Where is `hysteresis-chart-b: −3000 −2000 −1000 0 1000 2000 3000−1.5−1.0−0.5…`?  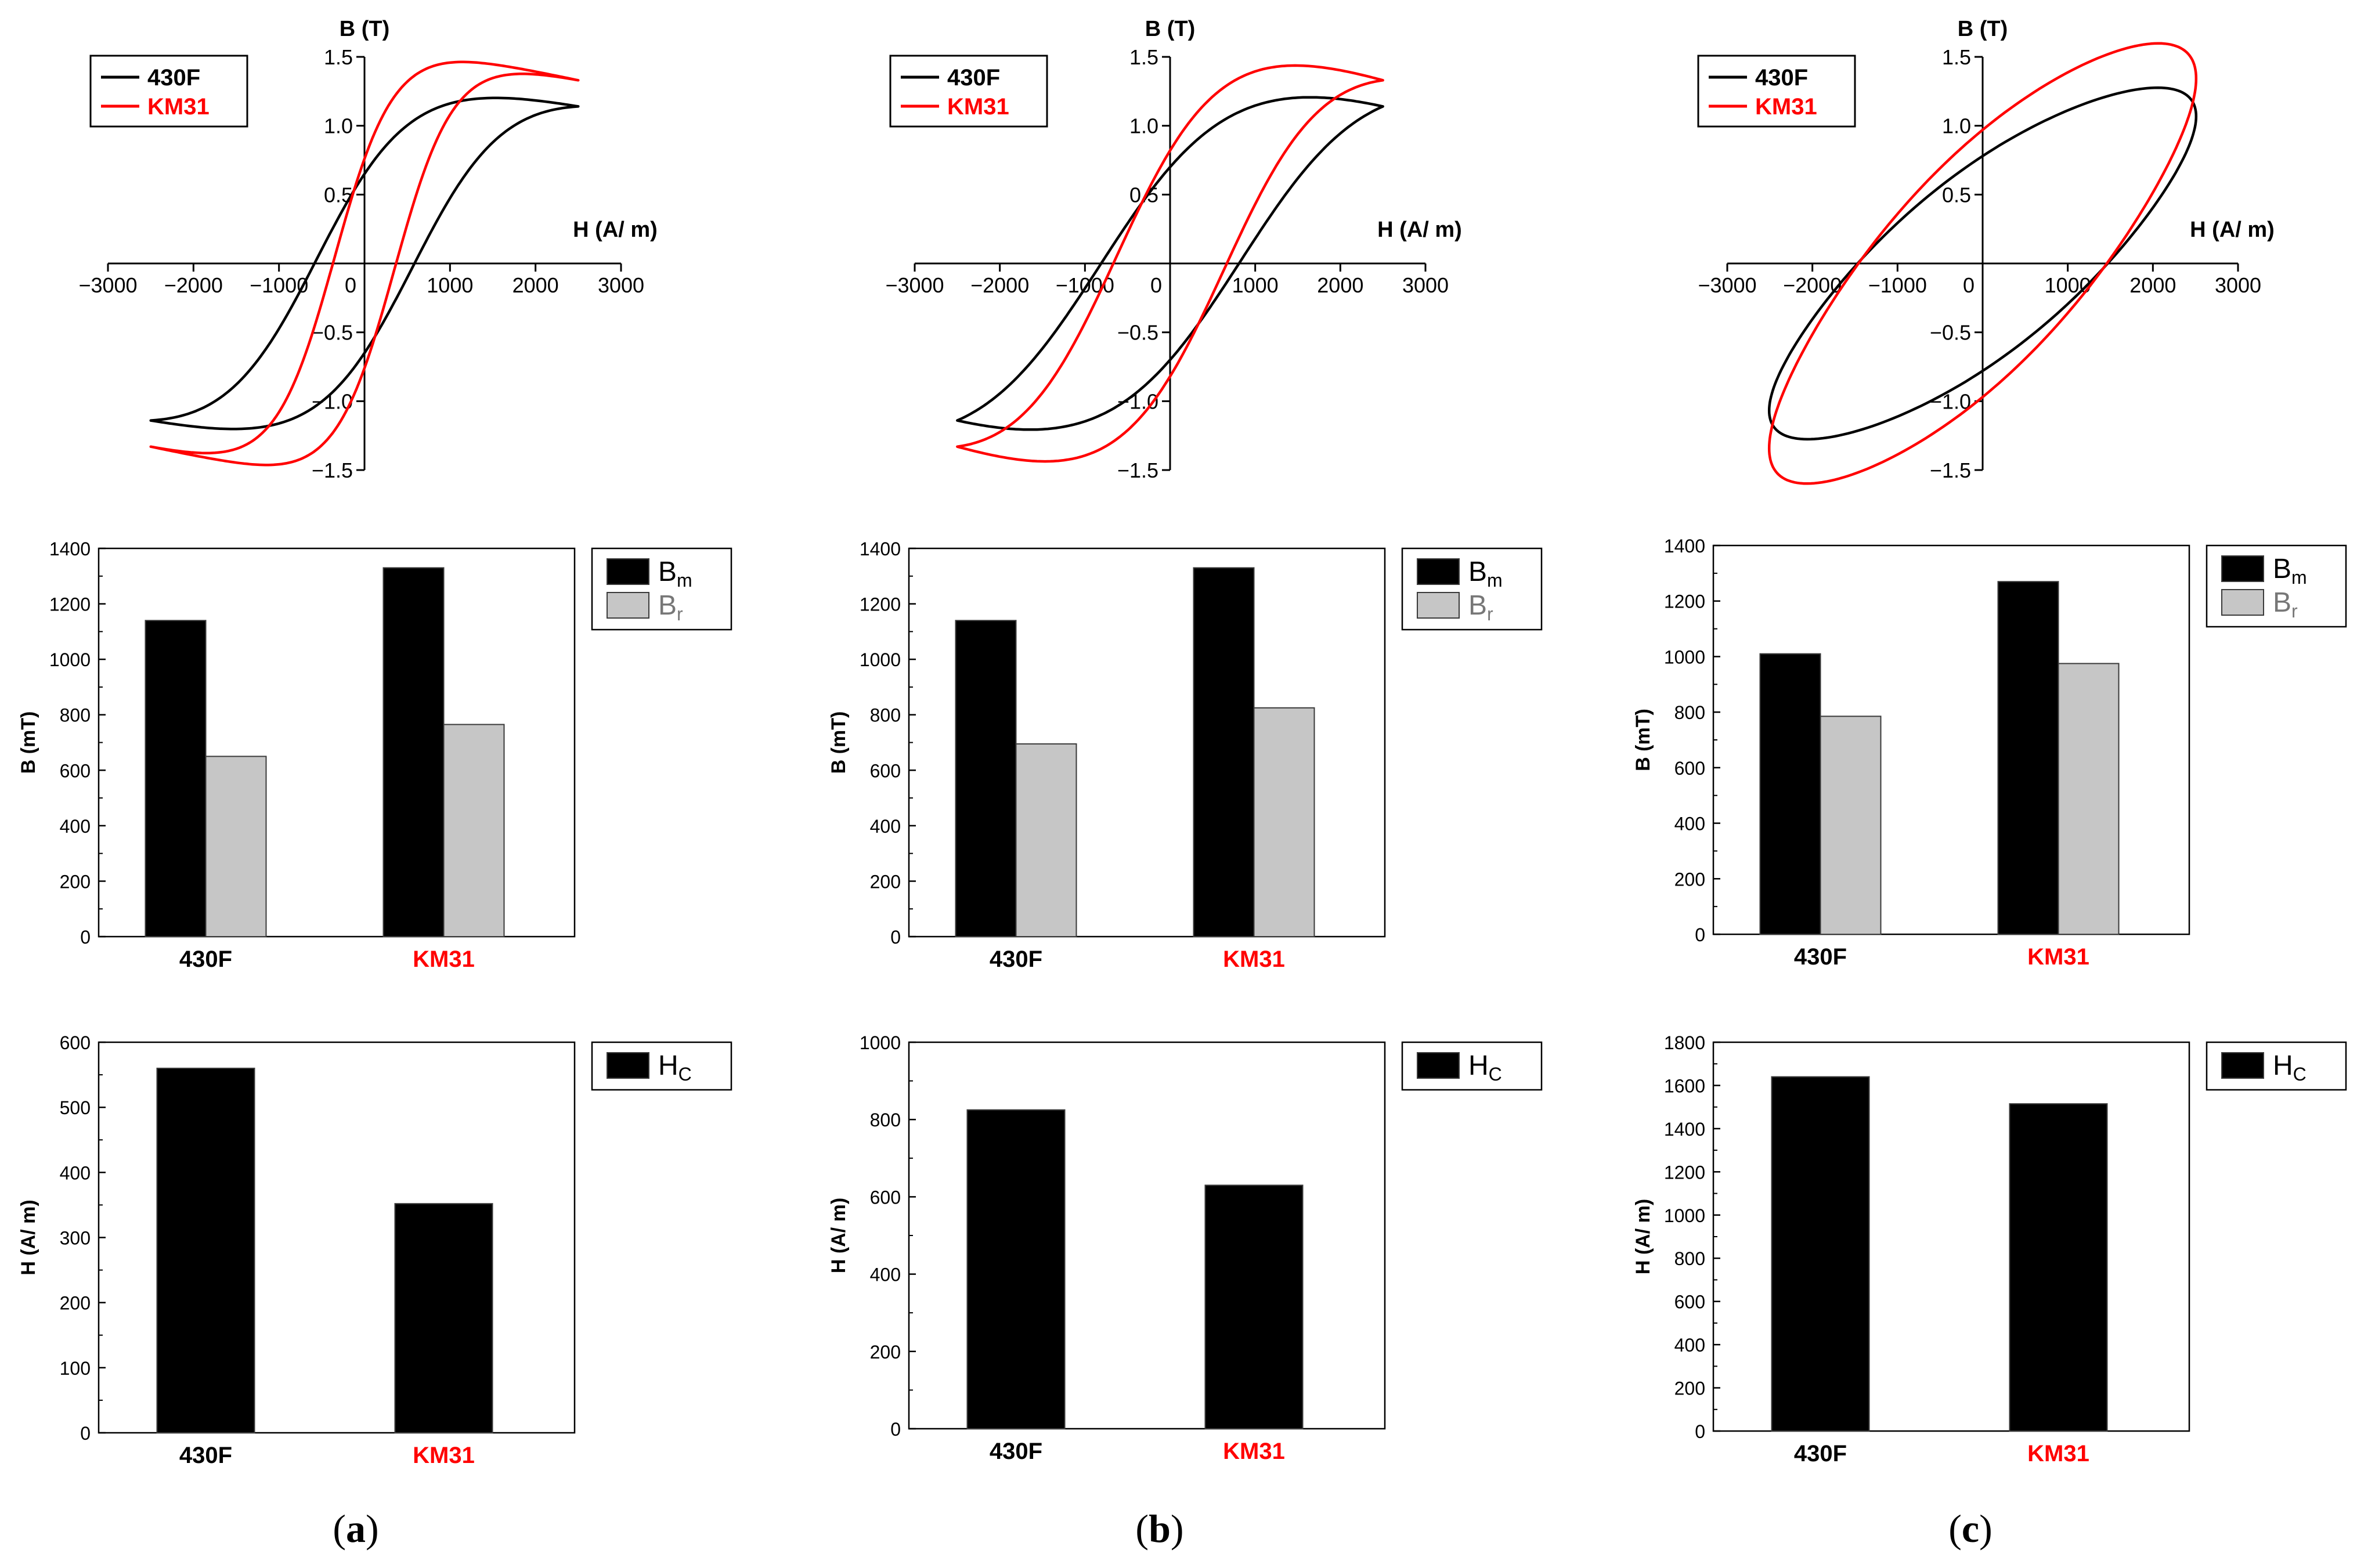
hysteresis-chart-b: −3000 −2000 −1000 0 1000 2000 3000−1.5−1.0−0.5… is located at coordinates (1173, 249).